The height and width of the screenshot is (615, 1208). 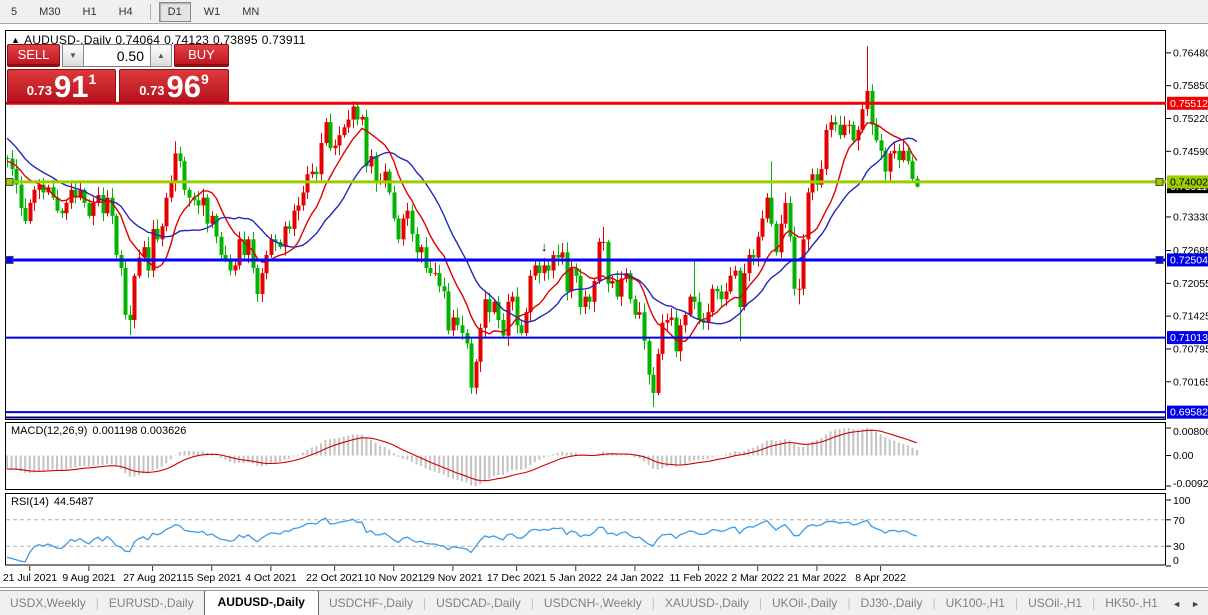 I want to click on volume-decrease-button: ▼, so click(x=73, y=55).